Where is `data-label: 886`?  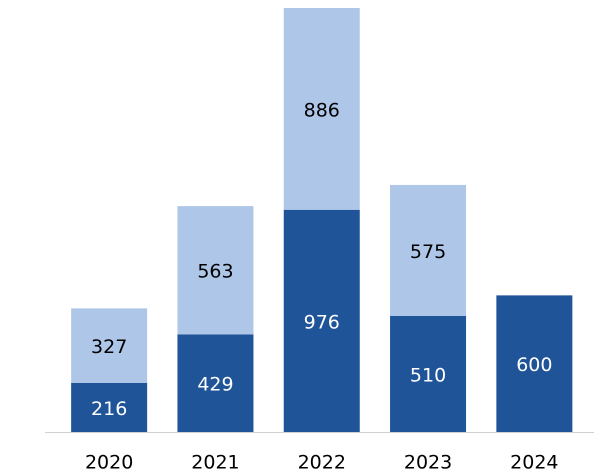
data-label: 886 is located at coordinates (322, 110).